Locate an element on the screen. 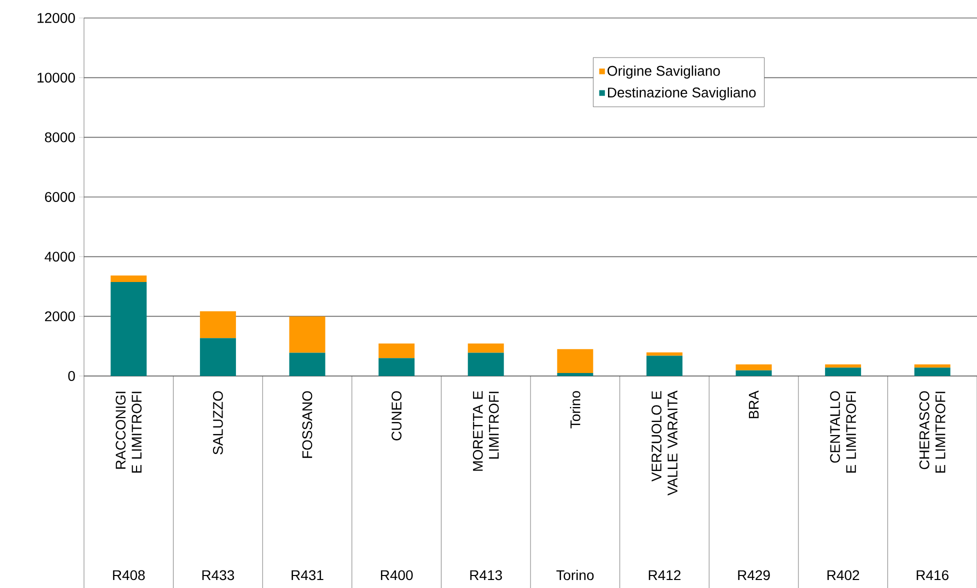 This screenshot has width=977, height=588. text: R408 is located at coordinates (129, 575).